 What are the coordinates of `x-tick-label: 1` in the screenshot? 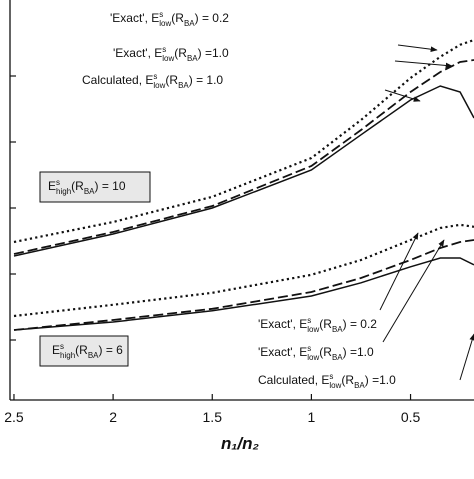 It's located at (312, 417).